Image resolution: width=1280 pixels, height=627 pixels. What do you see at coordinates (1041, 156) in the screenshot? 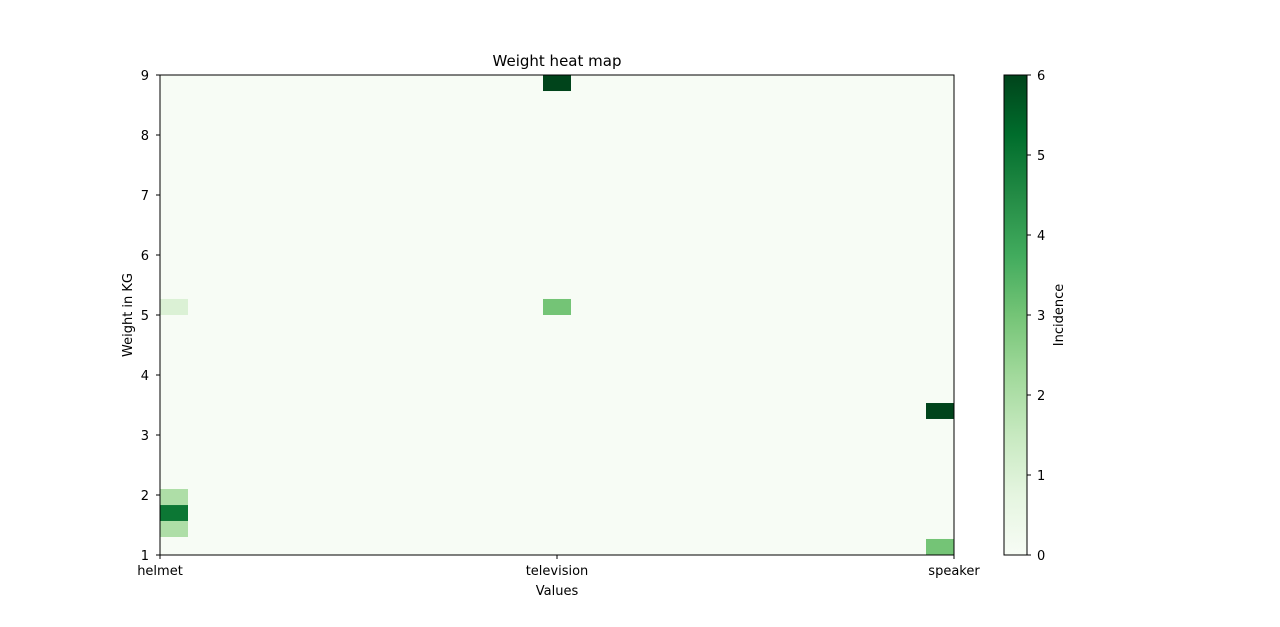
I see `colorbar-tick-label: 5` at bounding box center [1041, 156].